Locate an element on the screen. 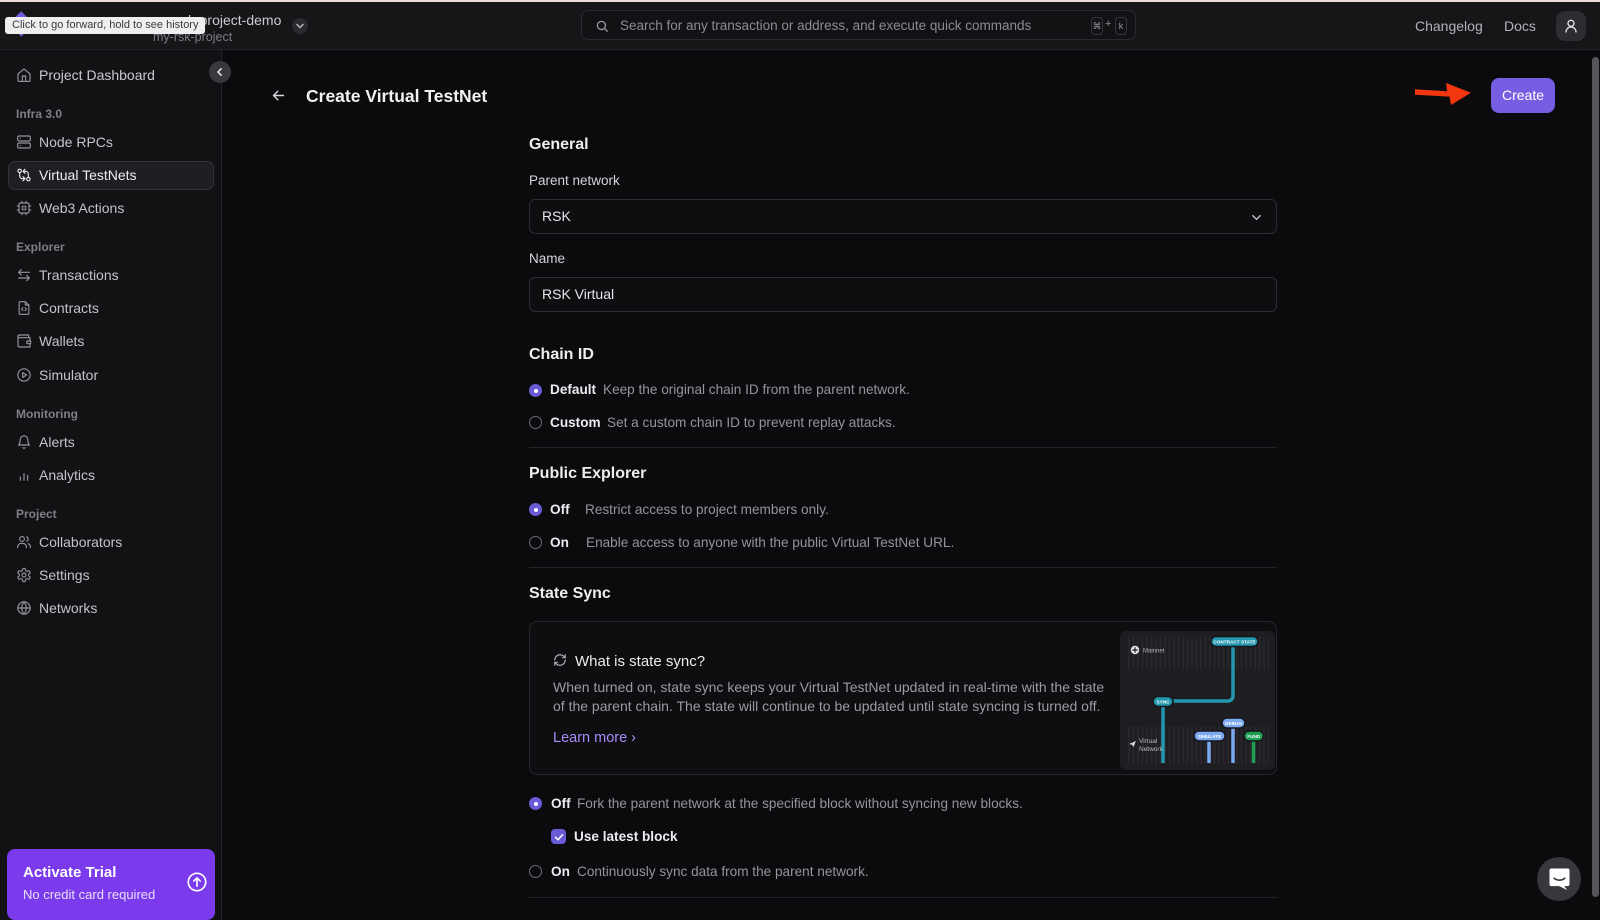 The width and height of the screenshot is (1600, 920). svg-text: DEBUG is located at coordinates (1233, 723).